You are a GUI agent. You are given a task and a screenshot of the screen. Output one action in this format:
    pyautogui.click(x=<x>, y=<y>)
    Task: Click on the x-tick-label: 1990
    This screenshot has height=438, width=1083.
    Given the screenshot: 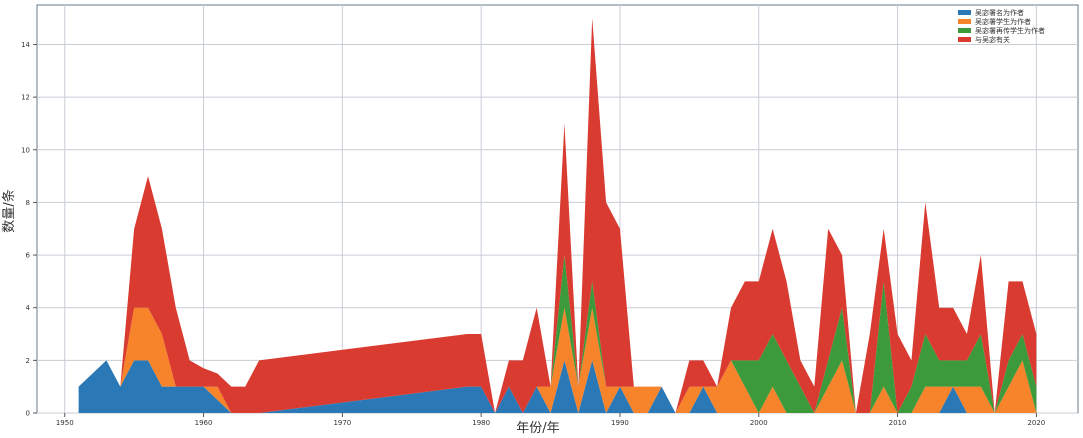 What is the action you would take?
    pyautogui.click(x=620, y=423)
    